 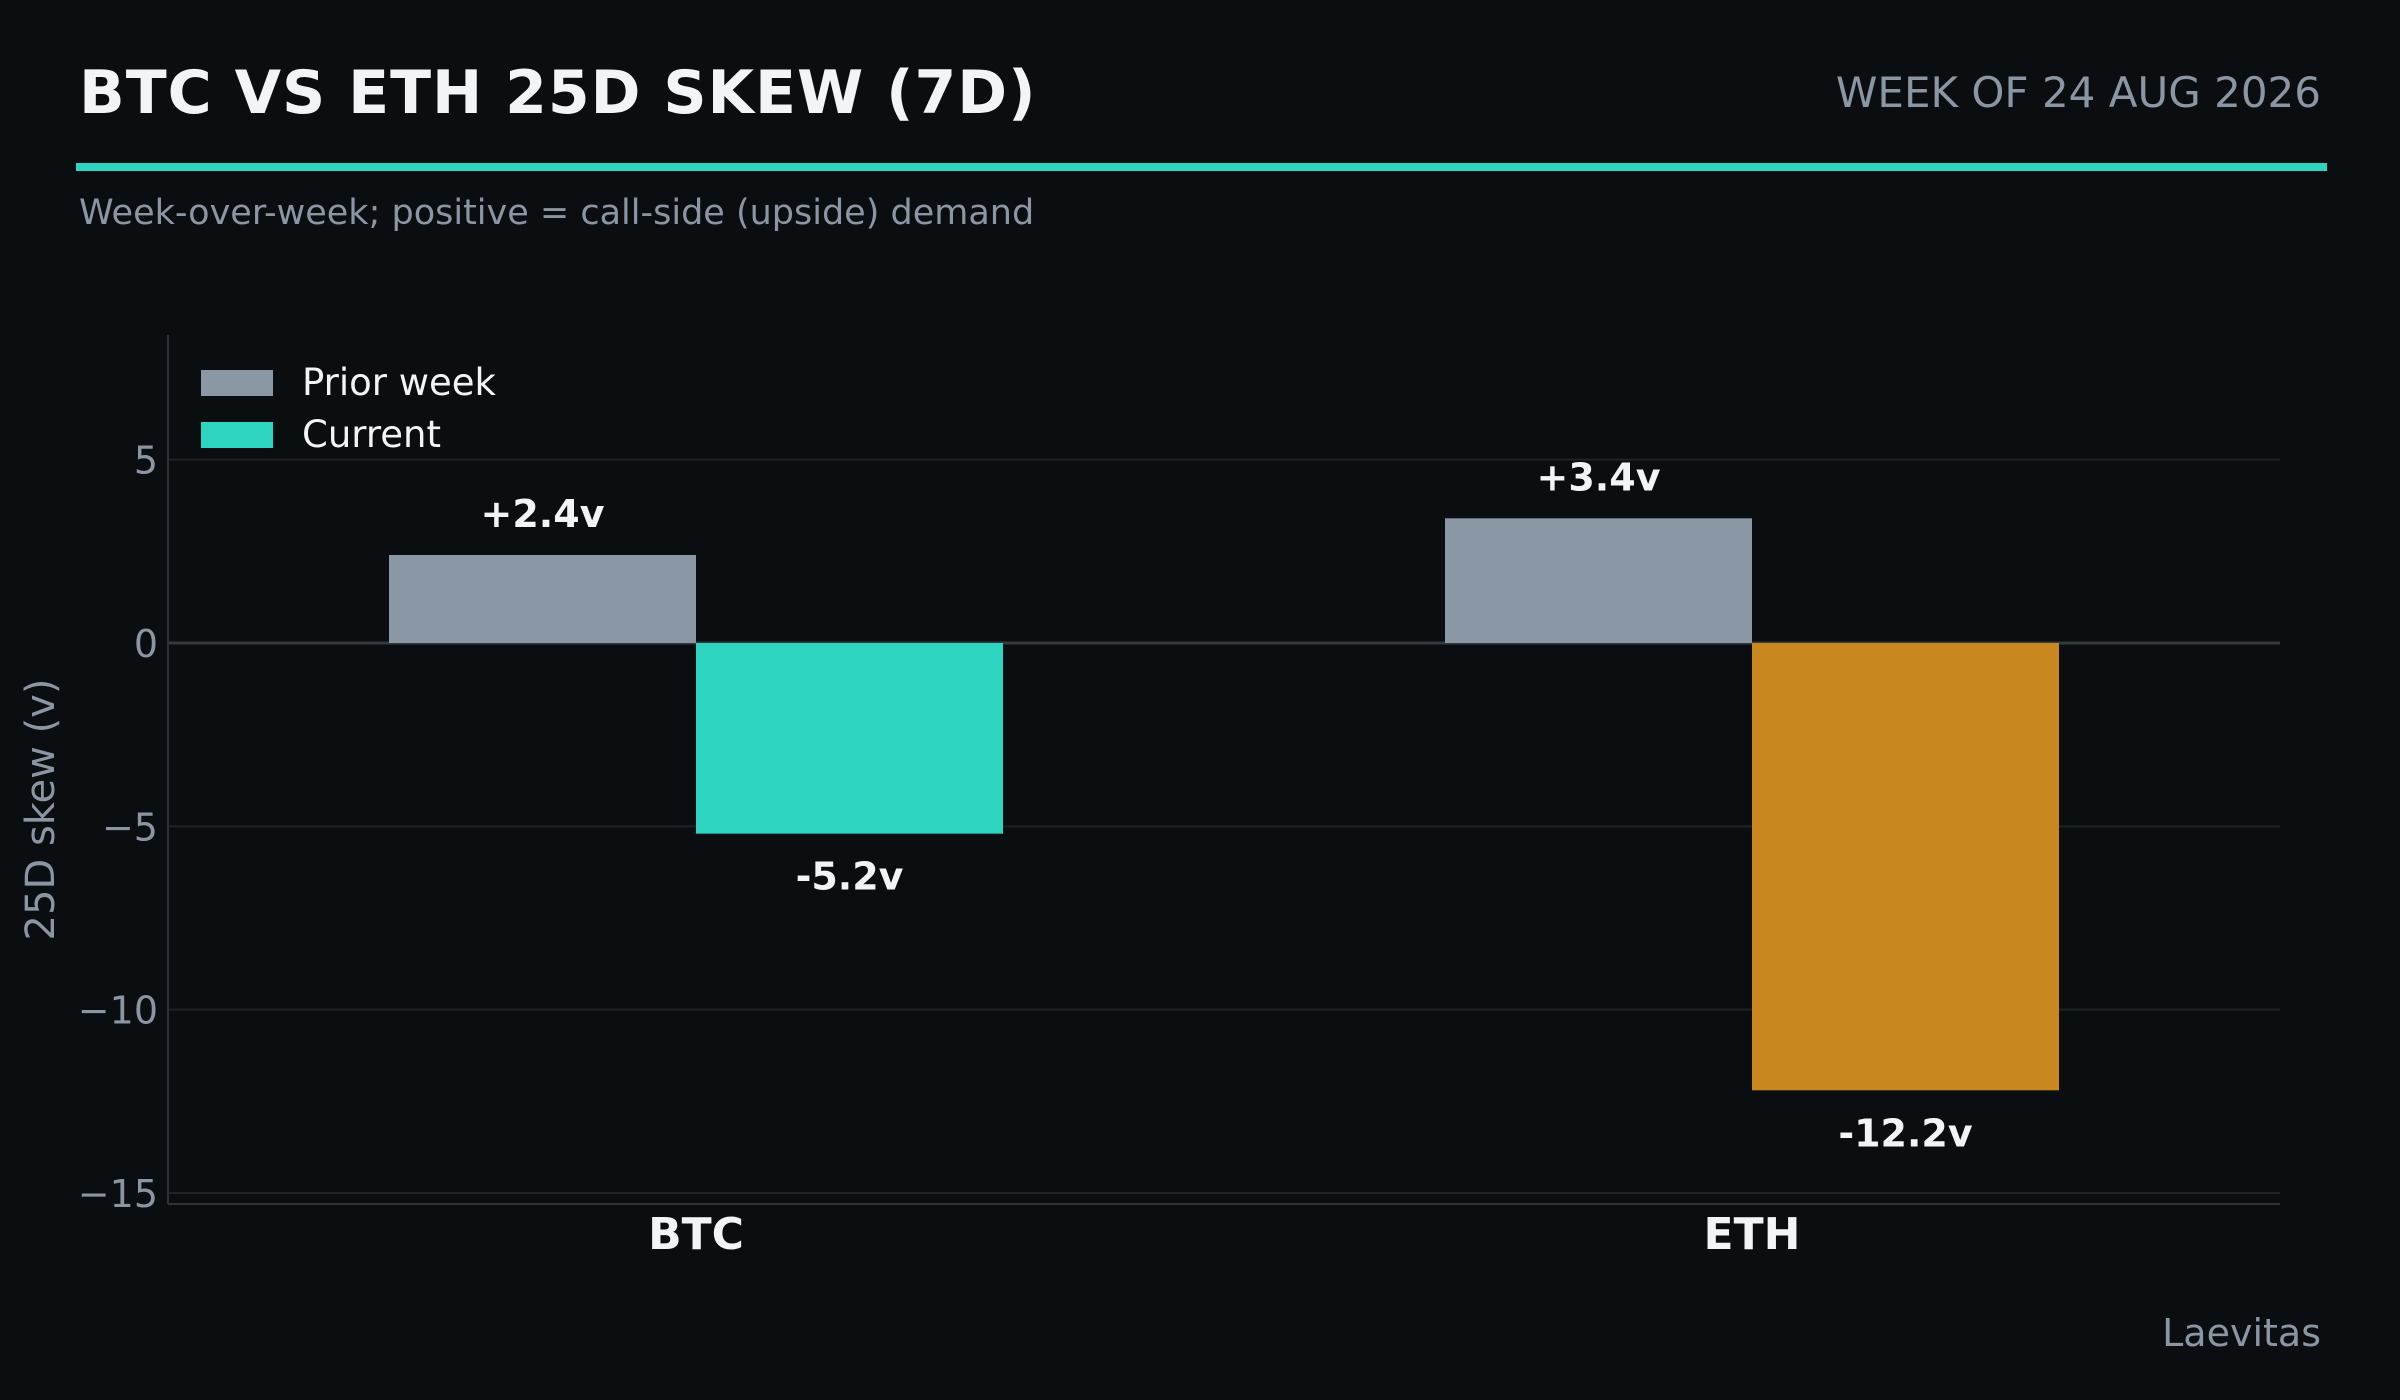 I want to click on bar-value-label: -5.2v, so click(x=850, y=877).